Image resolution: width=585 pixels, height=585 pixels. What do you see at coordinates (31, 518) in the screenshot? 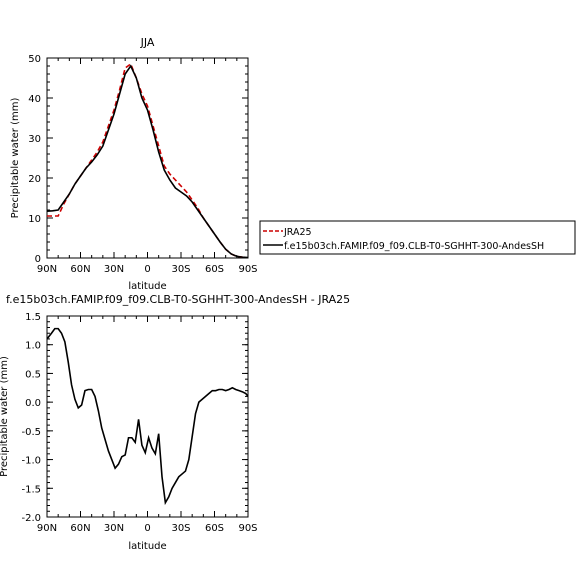
I see `y-tick-label: -2.0` at bounding box center [31, 518].